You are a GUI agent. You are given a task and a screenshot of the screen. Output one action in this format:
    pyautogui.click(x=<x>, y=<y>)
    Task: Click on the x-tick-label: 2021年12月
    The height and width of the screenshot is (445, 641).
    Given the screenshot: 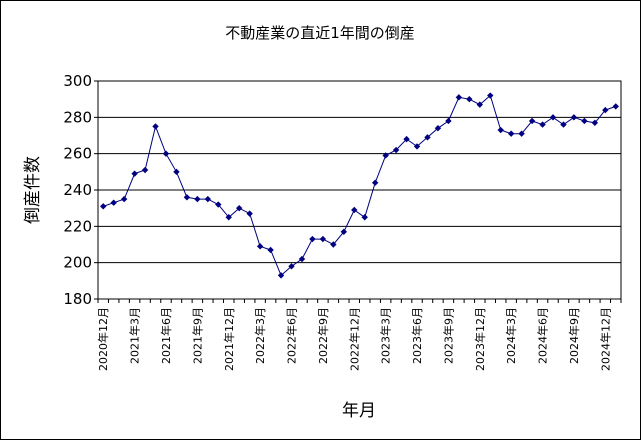 What is the action you would take?
    pyautogui.click(x=229, y=339)
    